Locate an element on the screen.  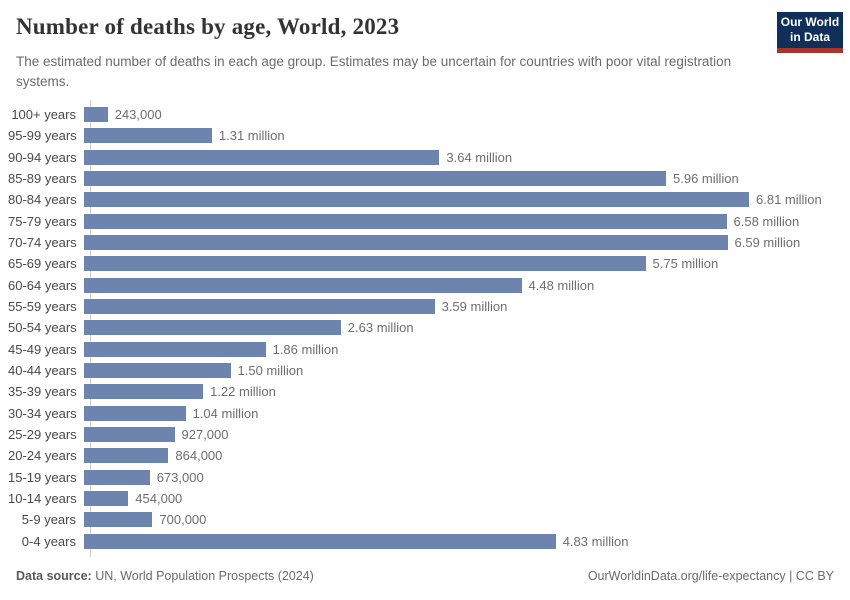
bar-track: 6.81 million is located at coordinates (462, 200).